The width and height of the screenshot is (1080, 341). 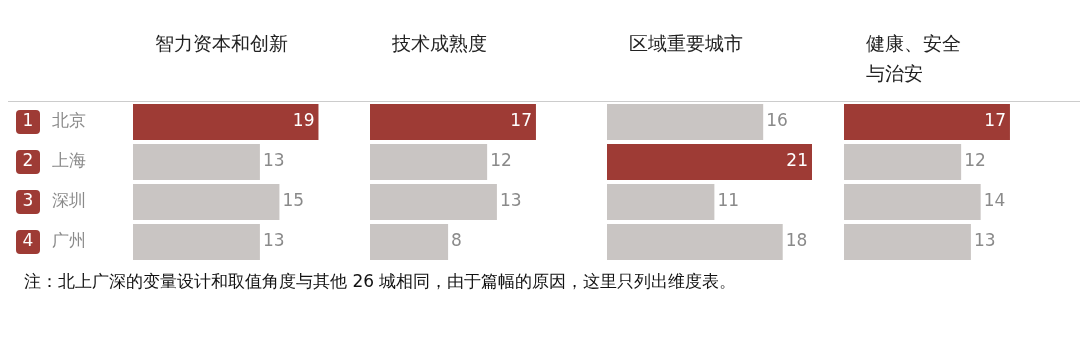 I want to click on y-tick-label: 3 深圳, so click(x=54, y=200).